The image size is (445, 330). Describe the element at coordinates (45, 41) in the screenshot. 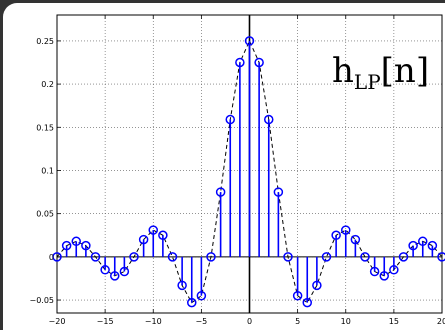

I see `y-tick-label: 0.25` at that location.